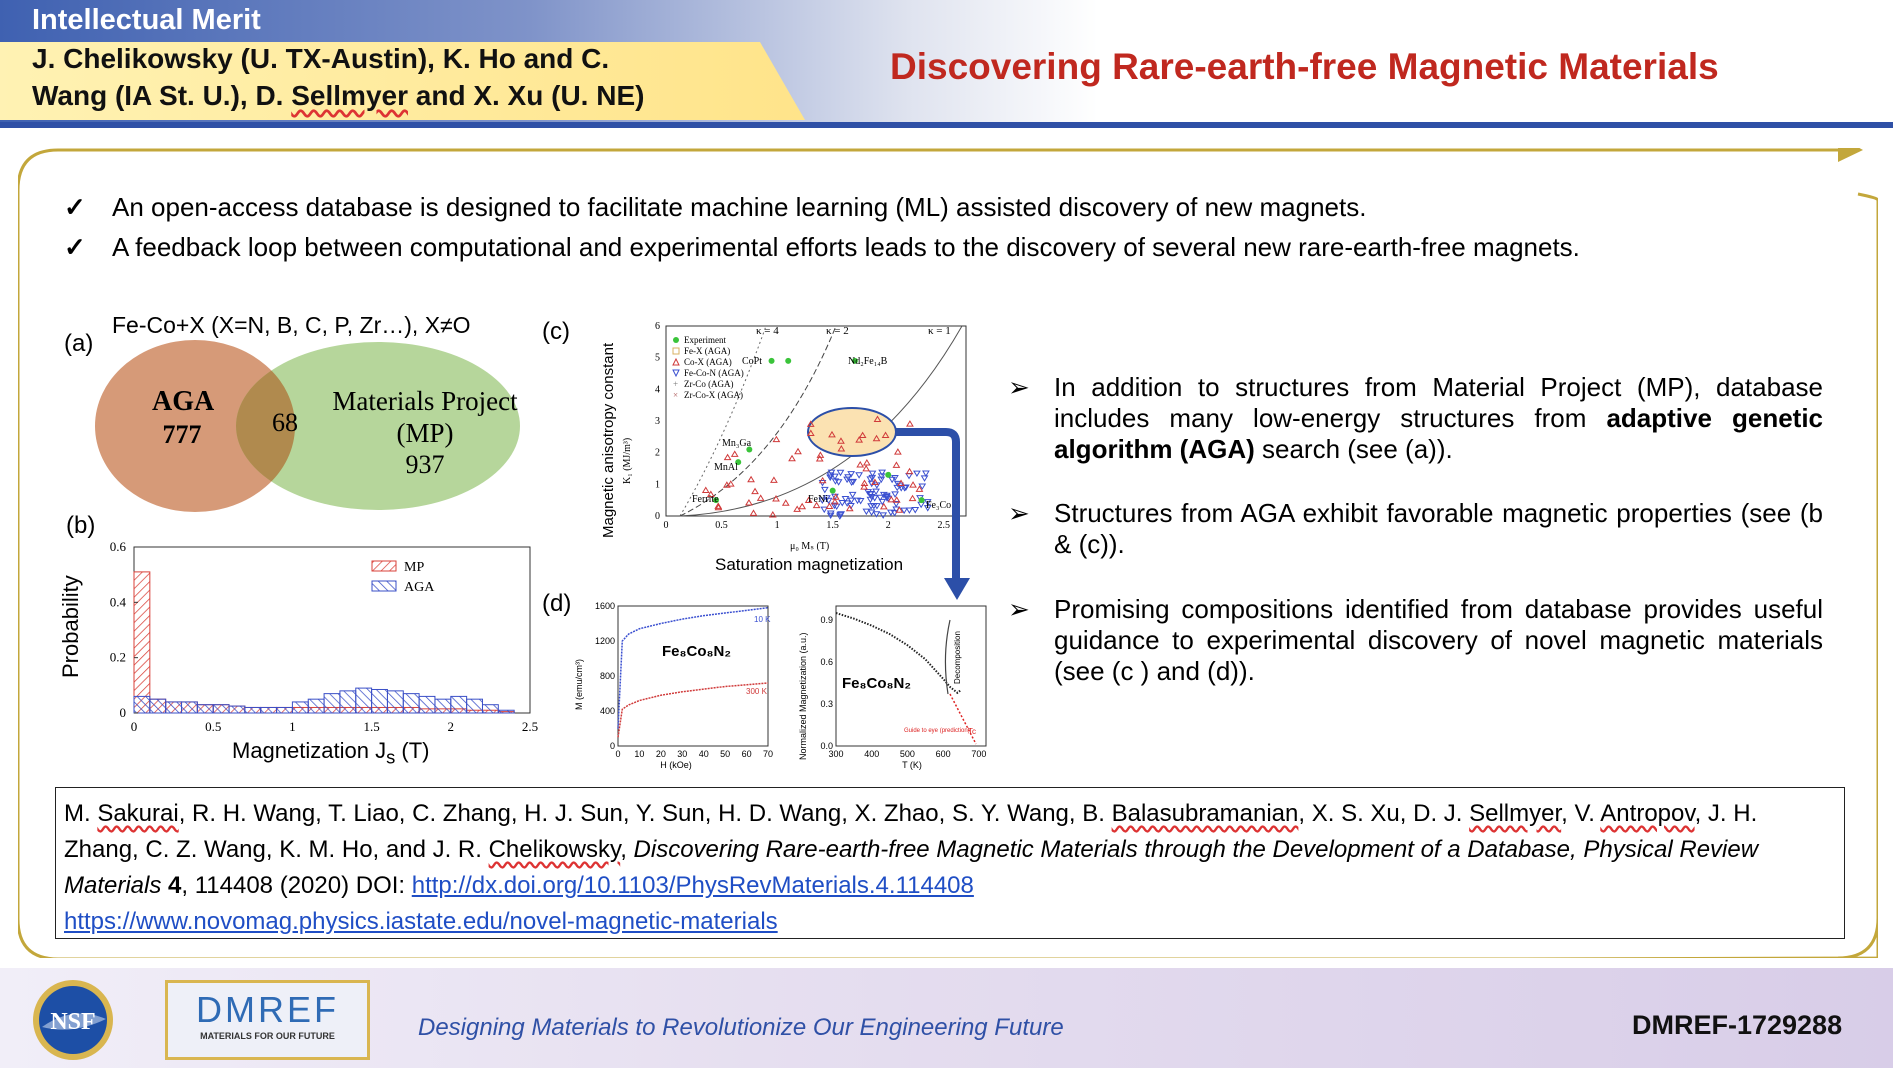 The image size is (1893, 1068). I want to click on mh-xtick: 30, so click(682, 754).